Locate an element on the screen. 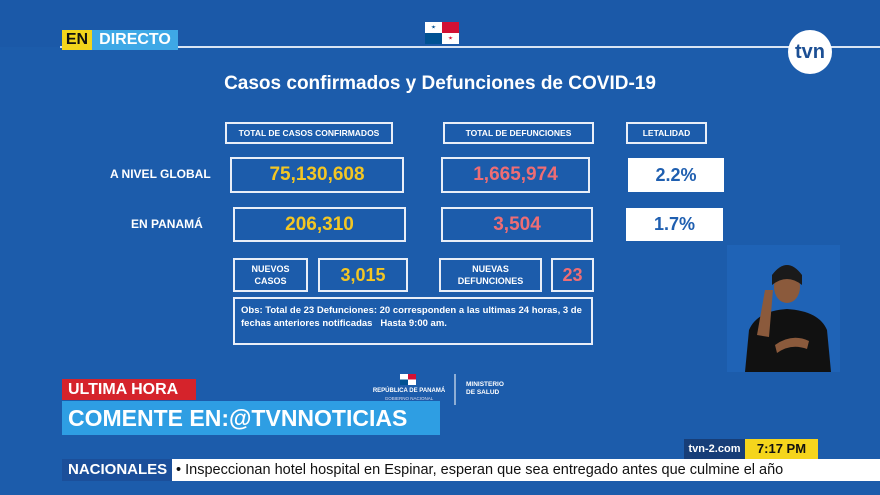 This screenshot has height=495, width=880. new-deaths: 23 is located at coordinates (572, 275).